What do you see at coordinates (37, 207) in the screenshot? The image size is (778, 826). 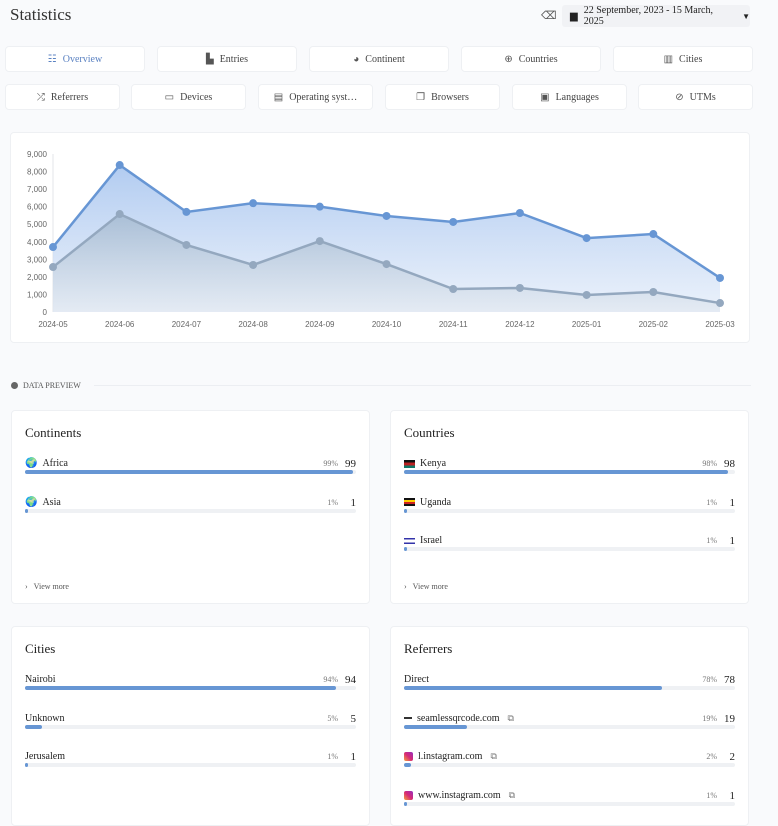 I see `y-tick-label: 6,000` at bounding box center [37, 207].